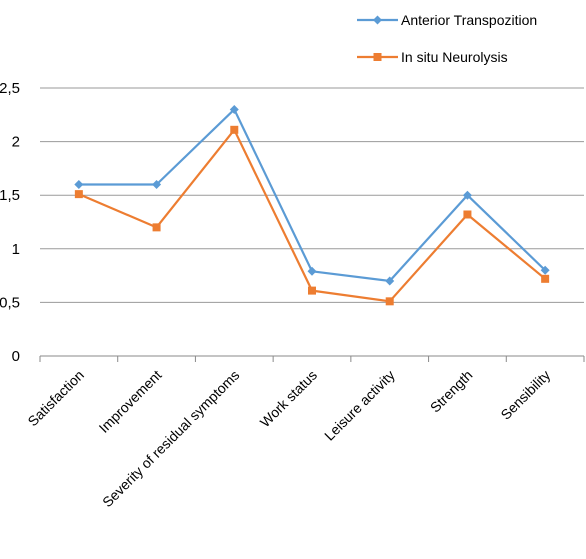  I want to click on legend-item-2: In situ Neurolysis, so click(432, 57).